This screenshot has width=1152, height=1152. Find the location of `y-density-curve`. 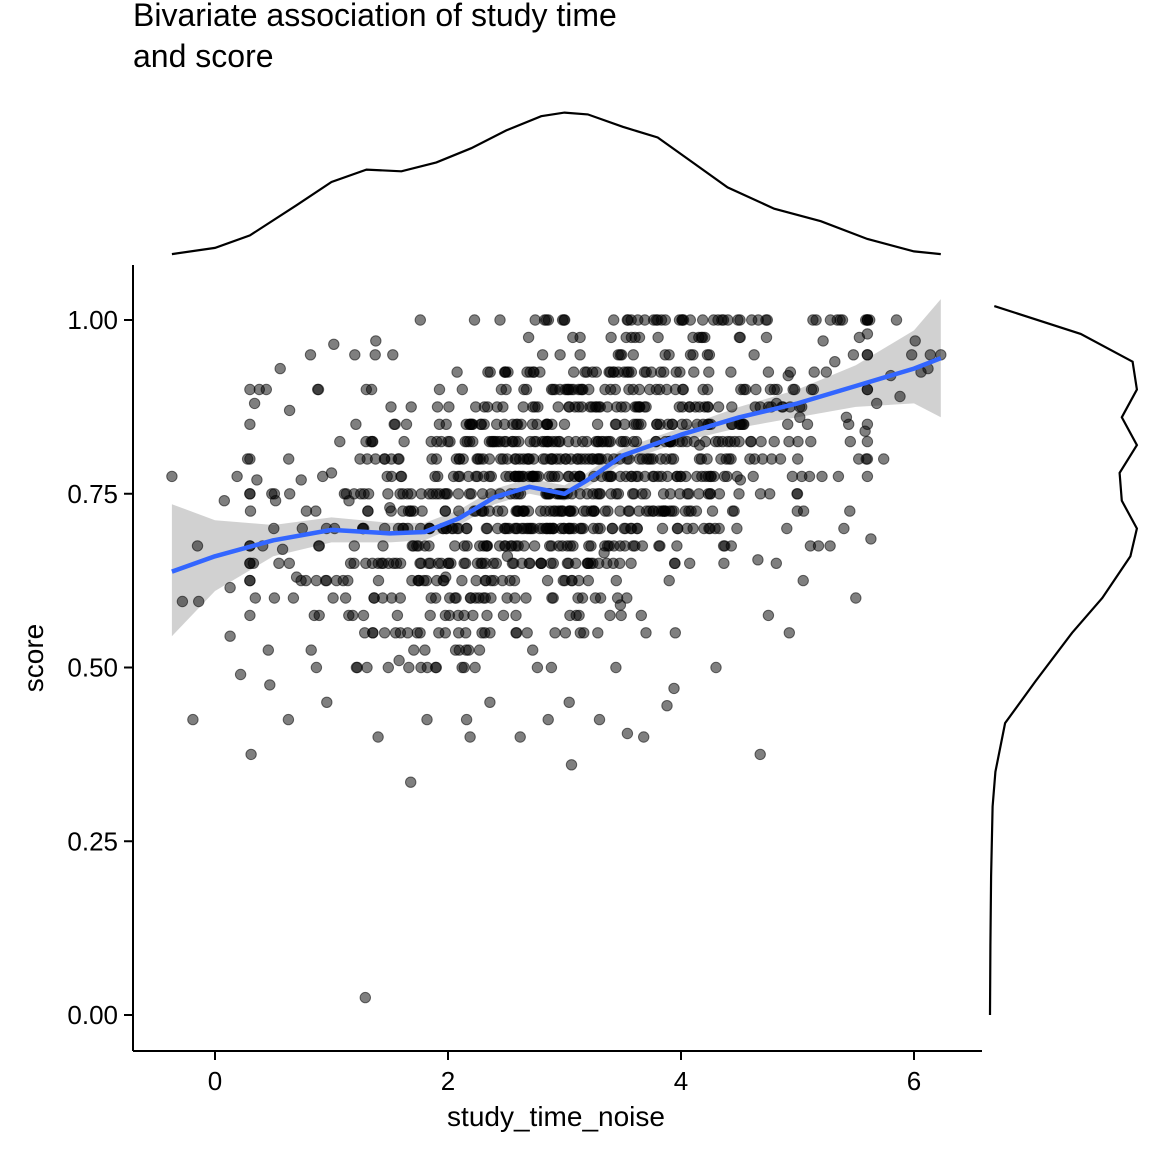

y-density-curve is located at coordinates (1063, 660).